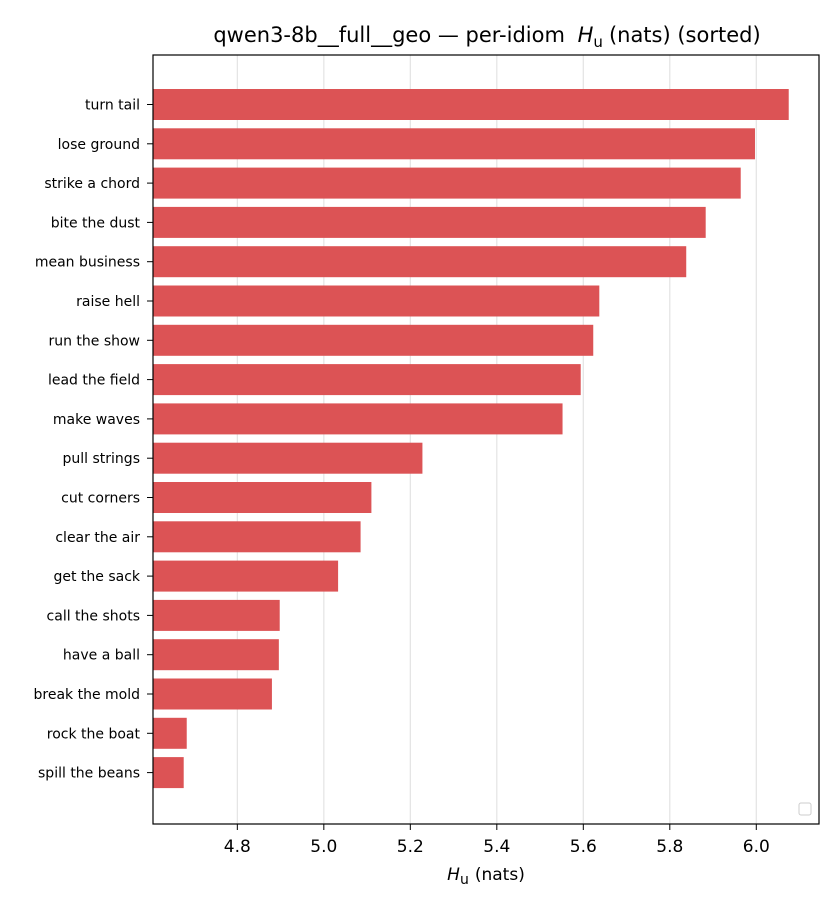 The width and height of the screenshot is (840, 910). What do you see at coordinates (805, 809) in the screenshot?
I see `legend-box` at bounding box center [805, 809].